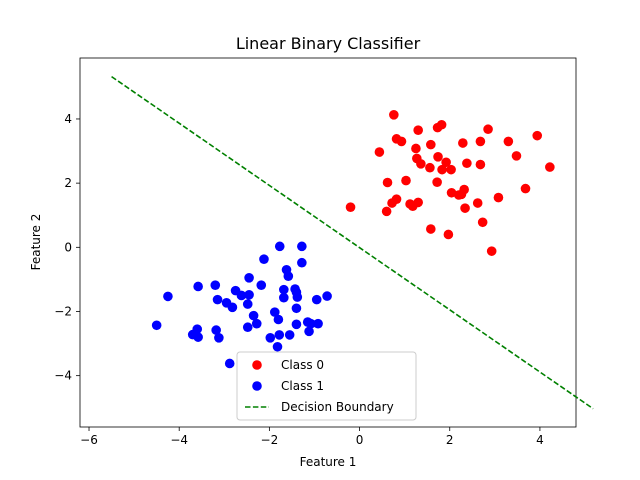 The height and width of the screenshot is (480, 640). I want to click on y-tick: −4, so click(67, 376).